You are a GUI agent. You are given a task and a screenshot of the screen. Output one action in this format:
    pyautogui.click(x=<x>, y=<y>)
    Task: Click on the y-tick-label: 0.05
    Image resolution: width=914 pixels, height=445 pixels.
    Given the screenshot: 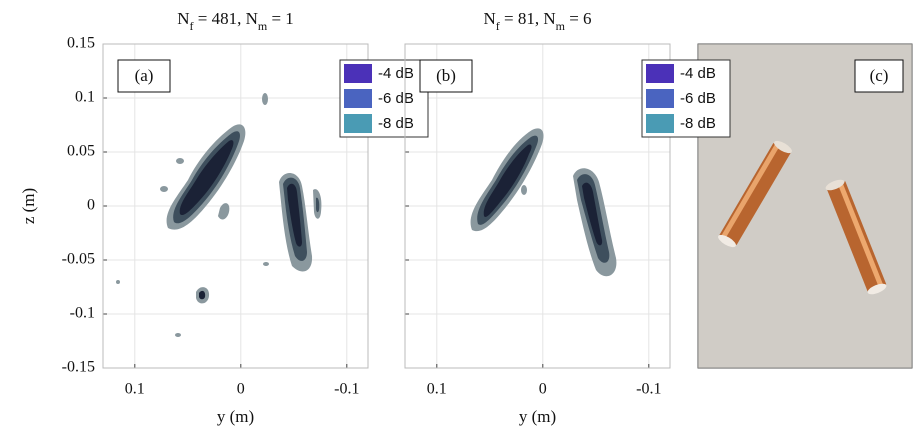 What is the action you would take?
    pyautogui.click(x=81, y=151)
    